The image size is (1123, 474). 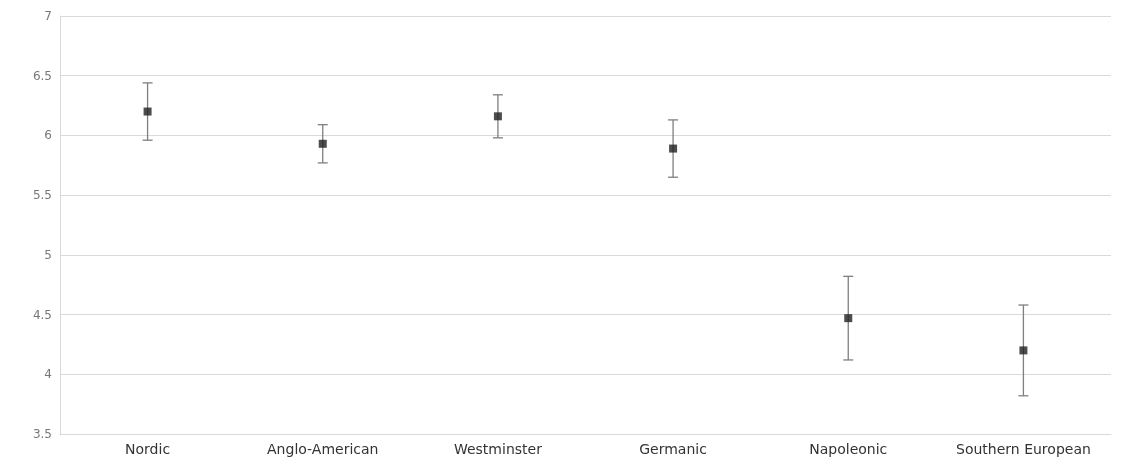 I want to click on x-tick-label: Napoleonic, so click(x=848, y=449).